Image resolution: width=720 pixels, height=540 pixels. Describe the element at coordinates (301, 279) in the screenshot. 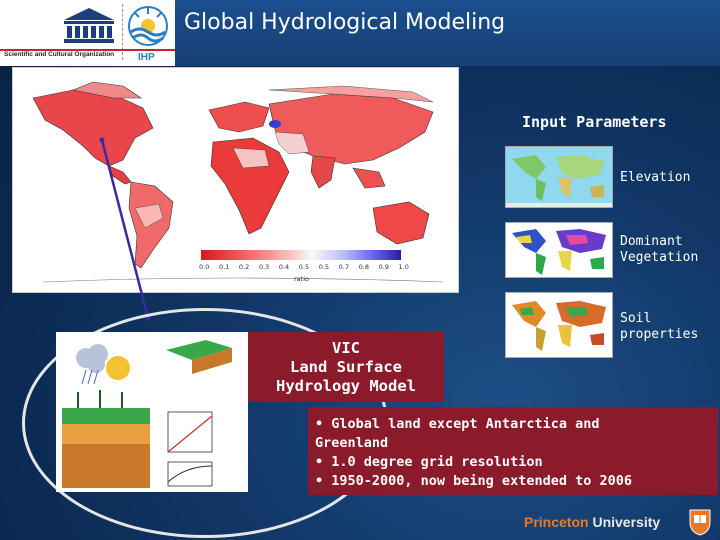

I see `colorbar-label: ratio` at that location.